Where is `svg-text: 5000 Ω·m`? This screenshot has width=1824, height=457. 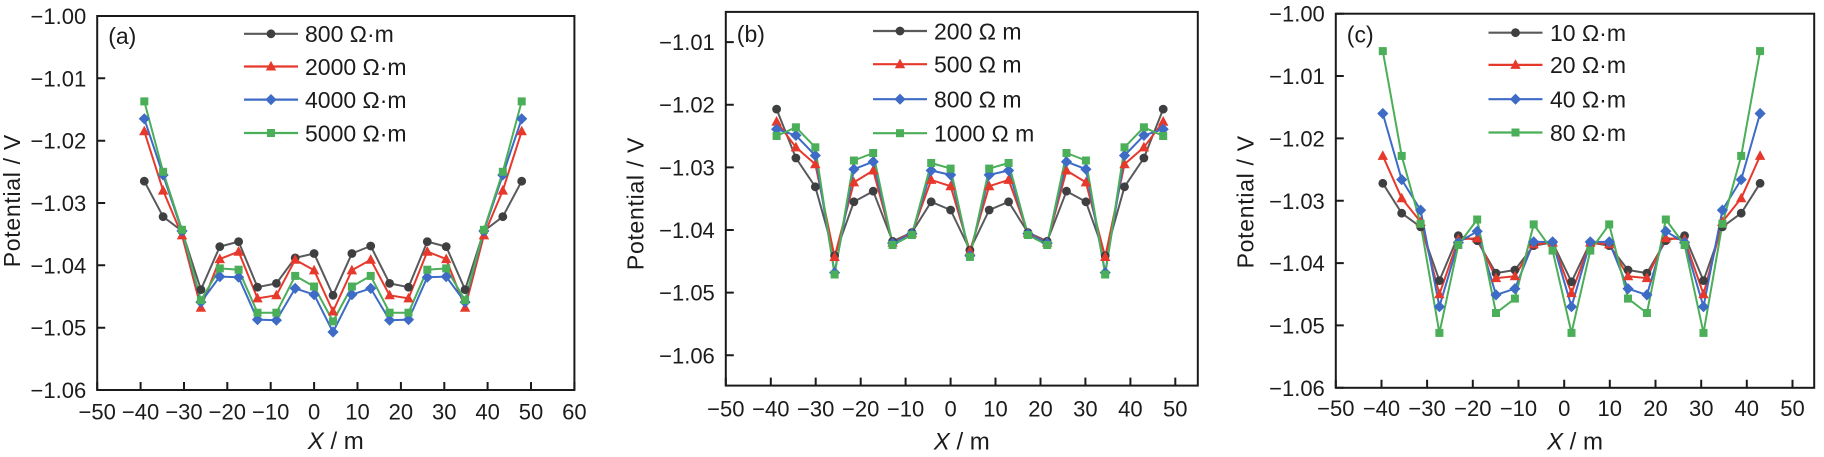 svg-text: 5000 Ω·m is located at coordinates (356, 133).